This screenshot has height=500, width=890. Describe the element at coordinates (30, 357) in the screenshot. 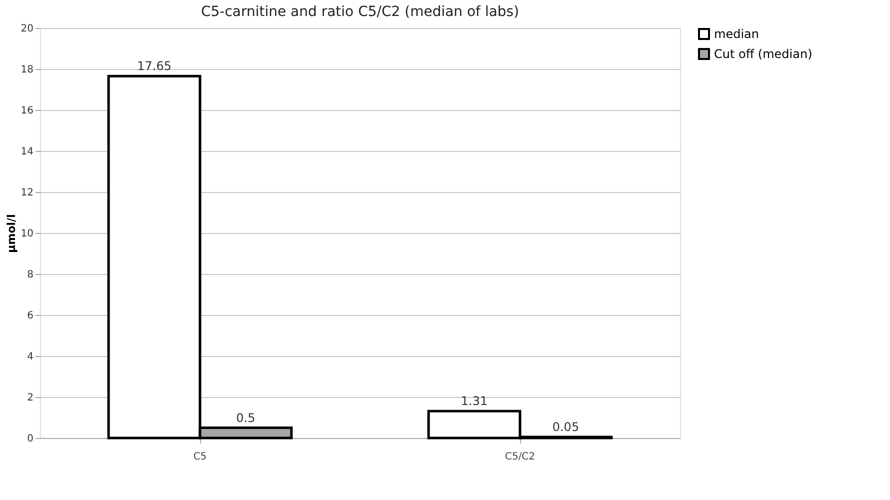

I see `y-tick-label: 4` at that location.